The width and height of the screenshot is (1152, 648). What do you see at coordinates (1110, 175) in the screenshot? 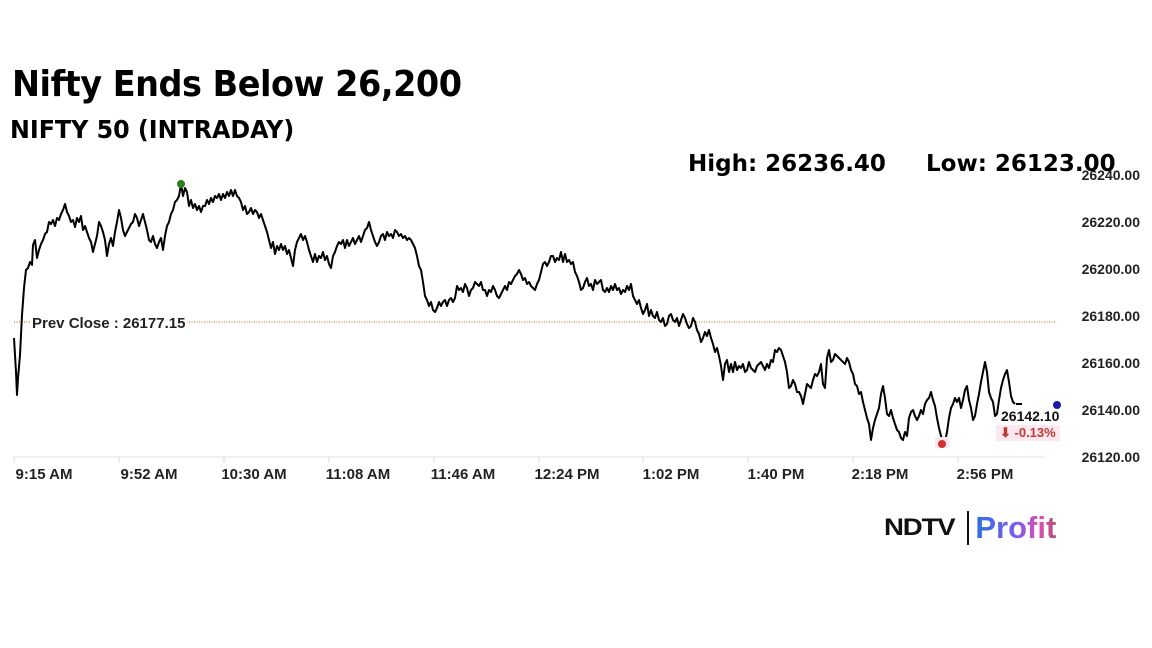
I see `y-tick-label: 26240.00` at bounding box center [1110, 175].